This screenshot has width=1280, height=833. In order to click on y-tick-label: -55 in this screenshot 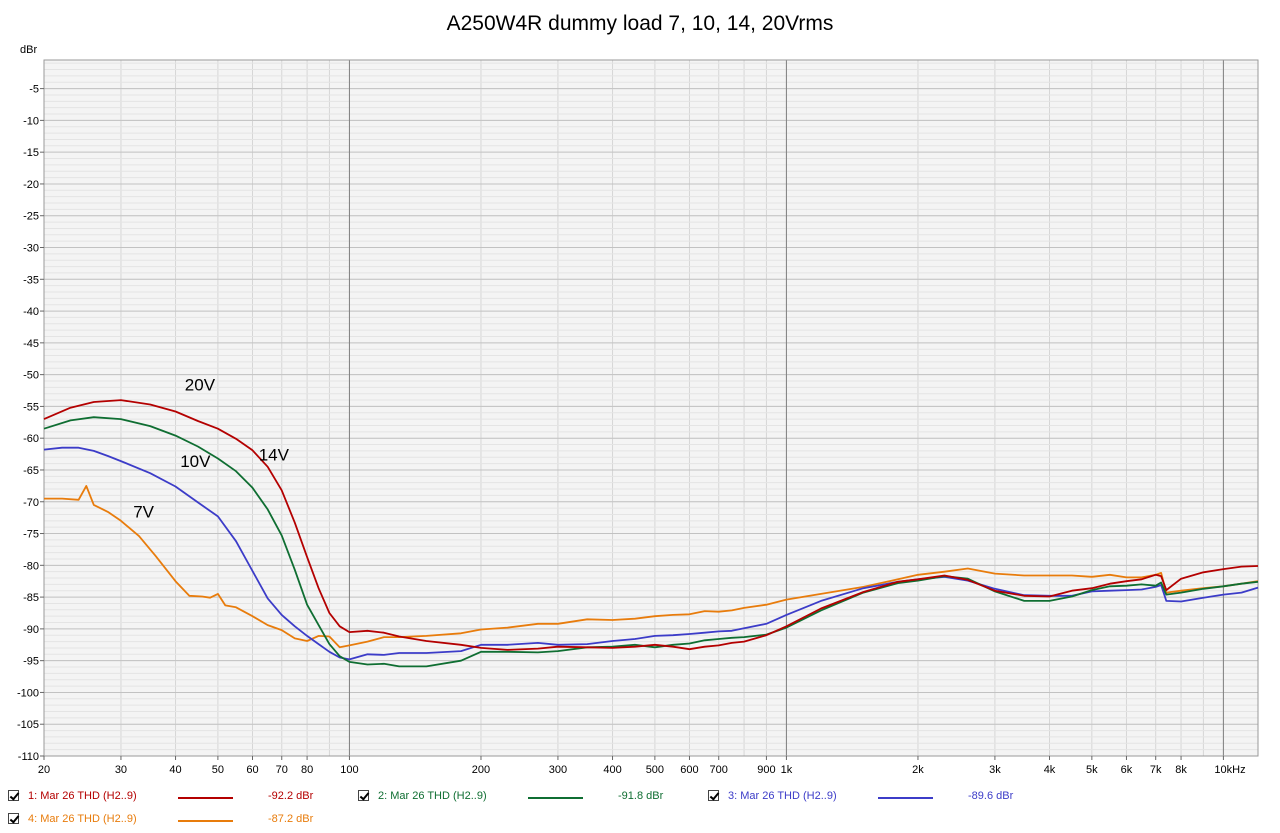, I will do `click(31, 407)`.